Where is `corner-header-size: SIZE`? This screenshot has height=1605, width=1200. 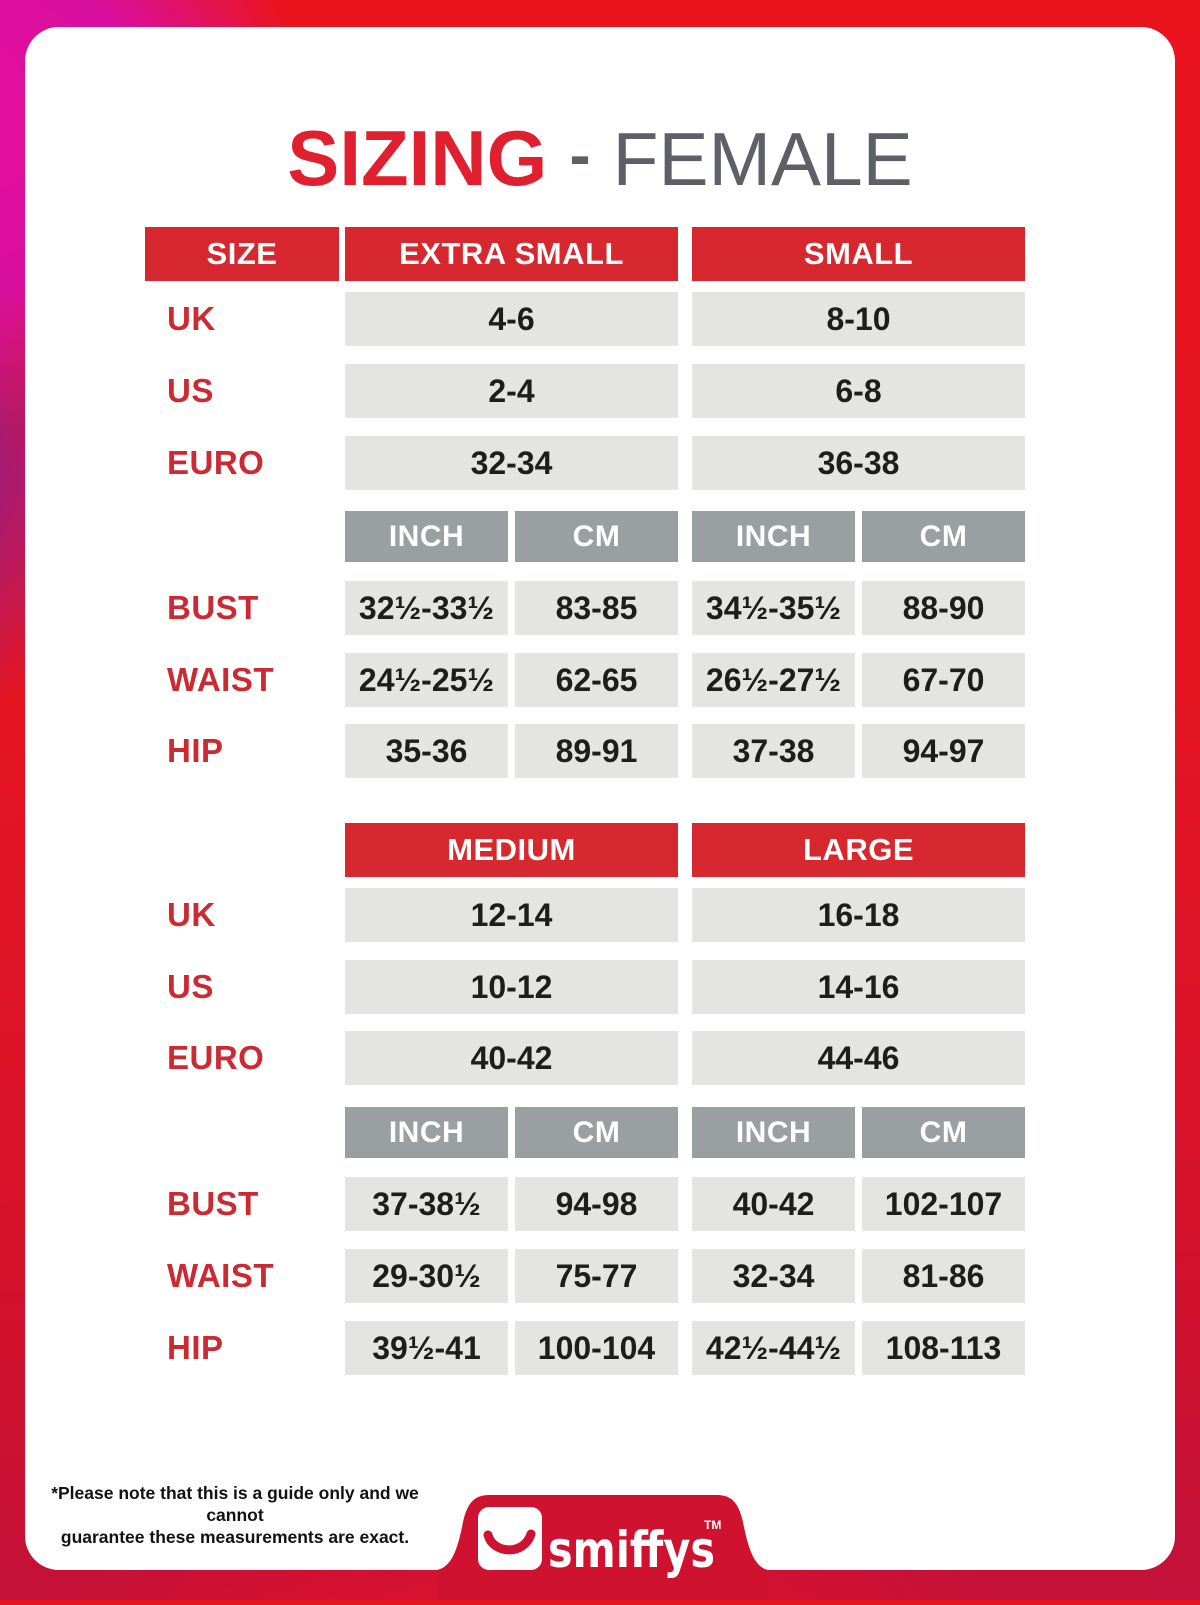
corner-header-size: SIZE is located at coordinates (242, 254).